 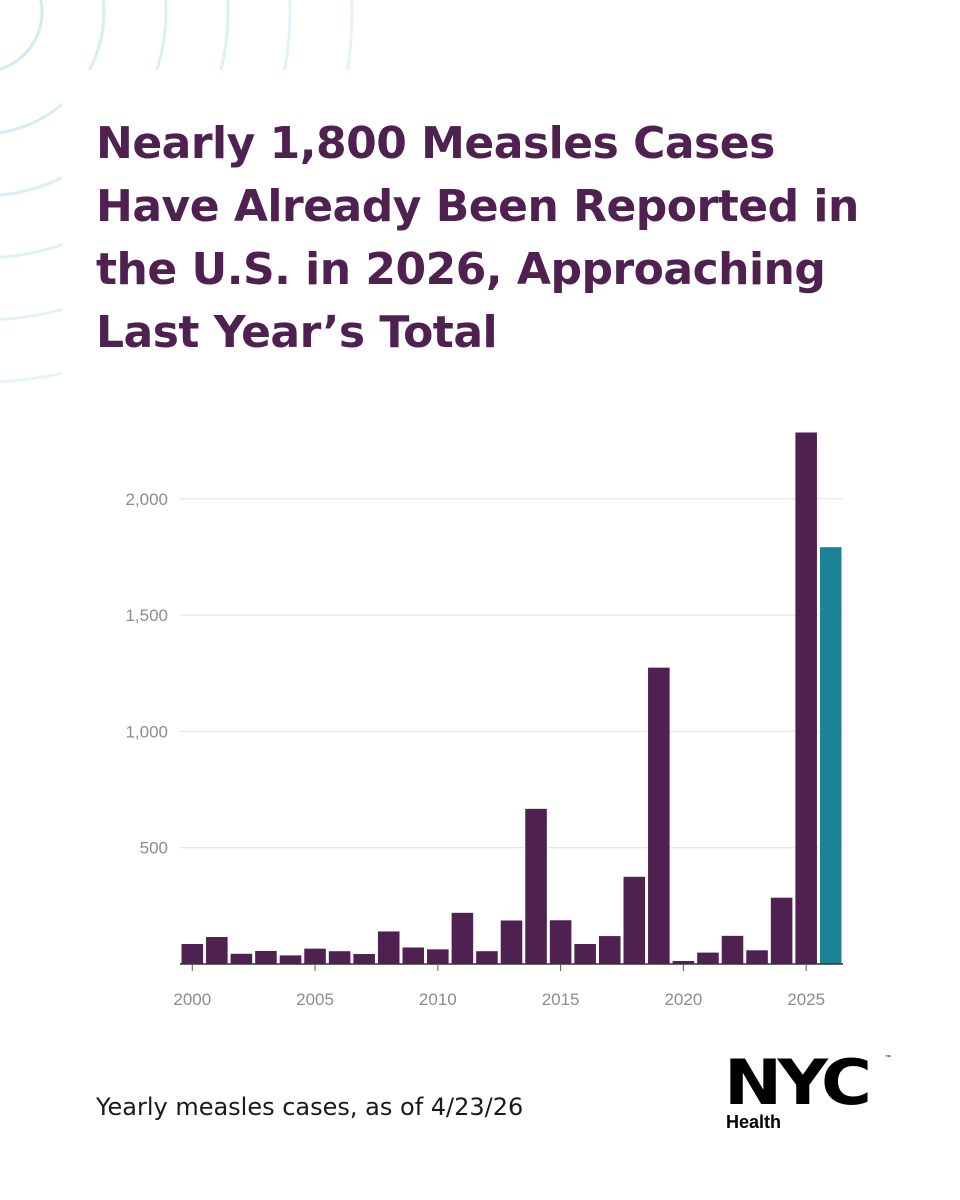 What do you see at coordinates (806, 698) in the screenshot?
I see `bar-2025` at bounding box center [806, 698].